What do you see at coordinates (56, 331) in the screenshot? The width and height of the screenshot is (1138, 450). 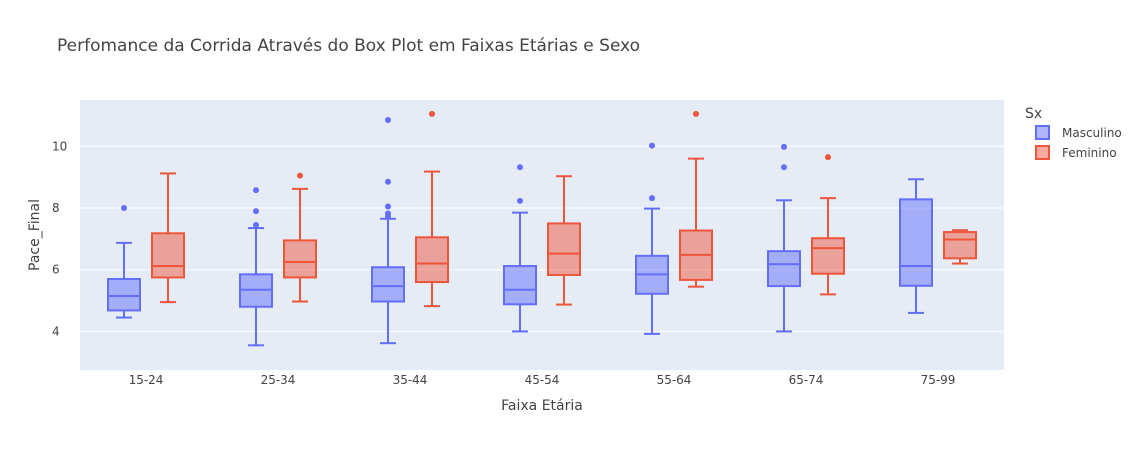 I see `y-tick-label-0: 4` at bounding box center [56, 331].